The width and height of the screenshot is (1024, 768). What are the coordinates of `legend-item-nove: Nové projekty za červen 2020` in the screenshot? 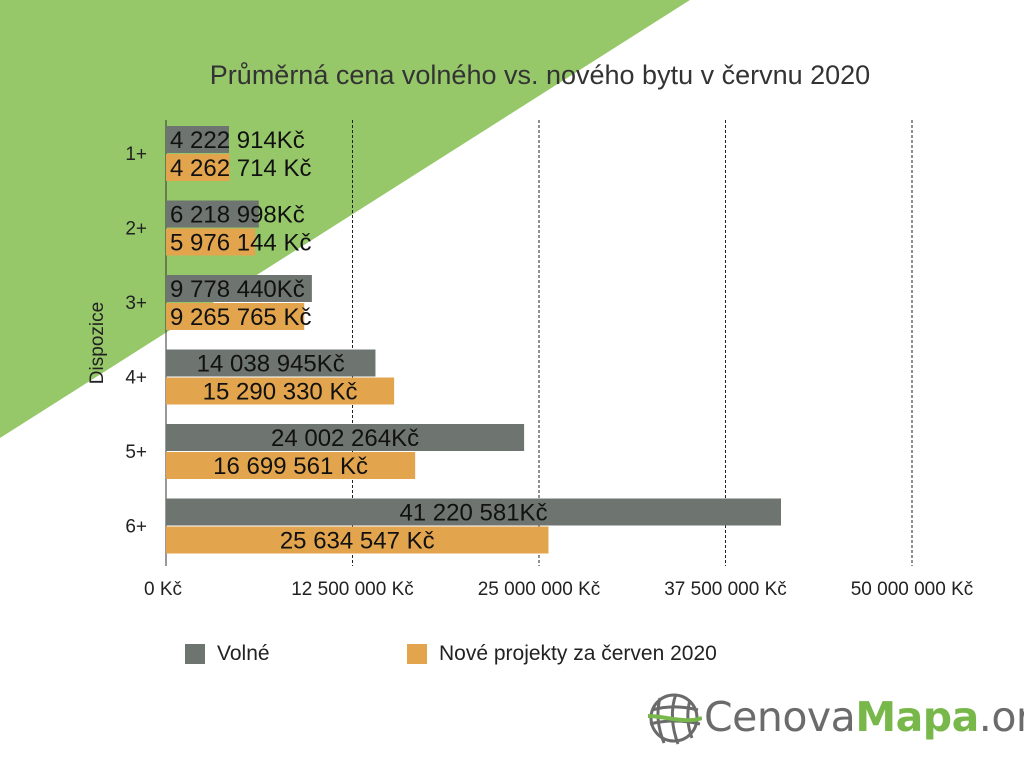 It's located at (562, 654).